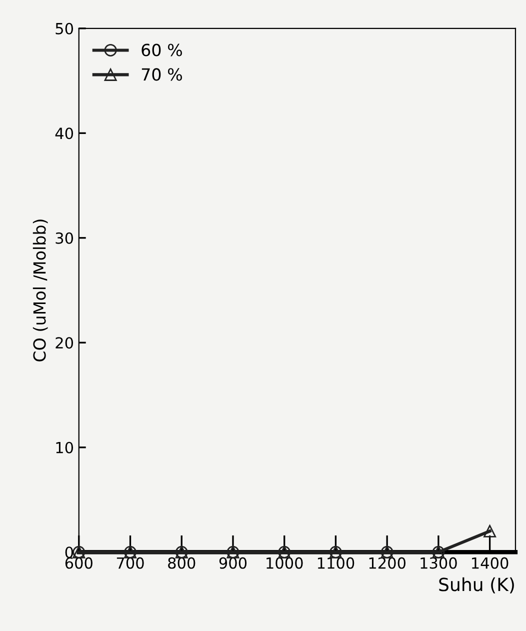 The width and height of the screenshot is (526, 631). Describe the element at coordinates (387, 563) in the screenshot. I see `x-tick-label: 1200` at that location.